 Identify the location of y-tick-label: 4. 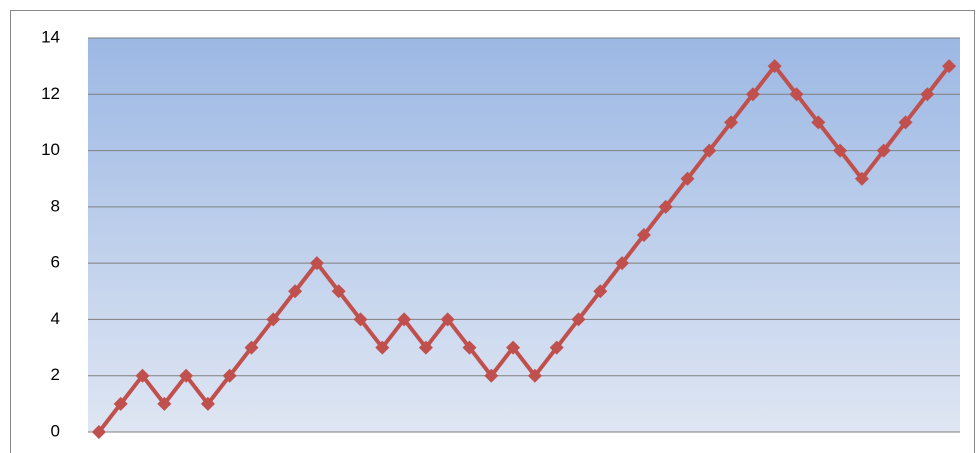
(55, 318).